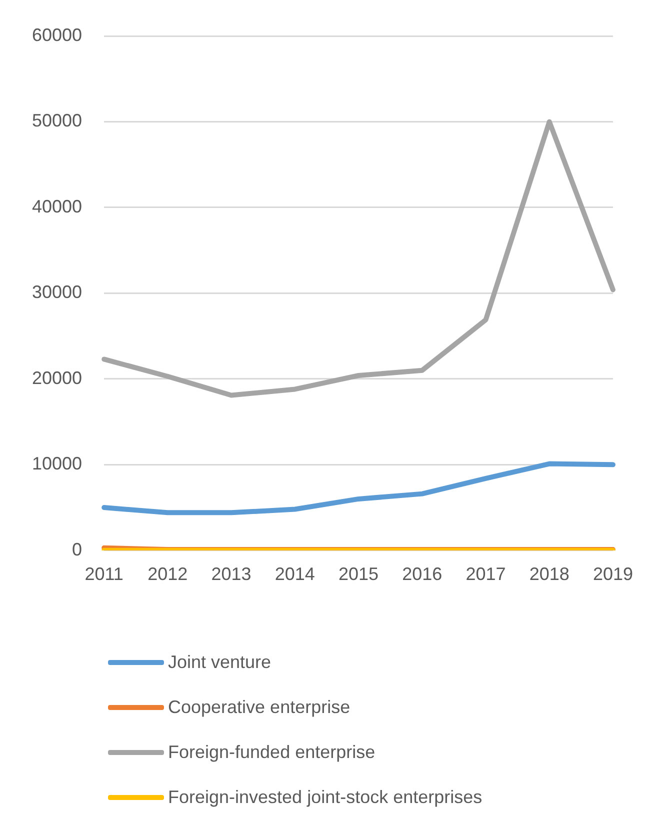 Image resolution: width=647 pixels, height=826 pixels. Describe the element at coordinates (77, 549) in the screenshot. I see `y-tick-label: 0` at that location.